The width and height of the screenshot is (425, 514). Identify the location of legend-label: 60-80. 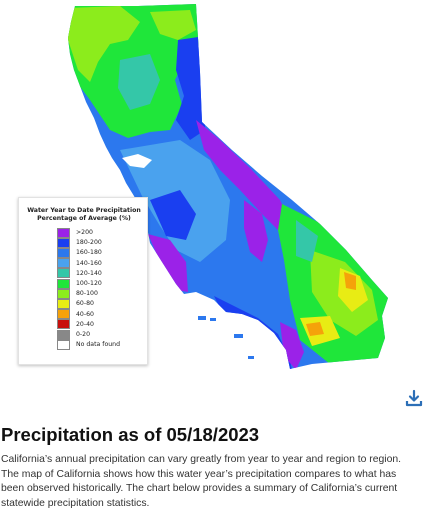
(85, 304).